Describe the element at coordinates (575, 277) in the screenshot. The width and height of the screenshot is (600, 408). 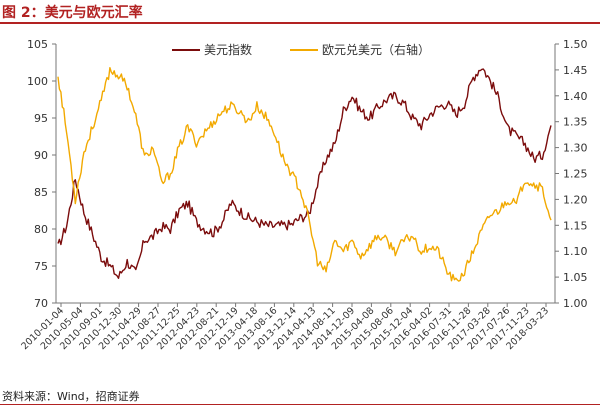
I see `y-right-tick-label: 1.05` at that location.